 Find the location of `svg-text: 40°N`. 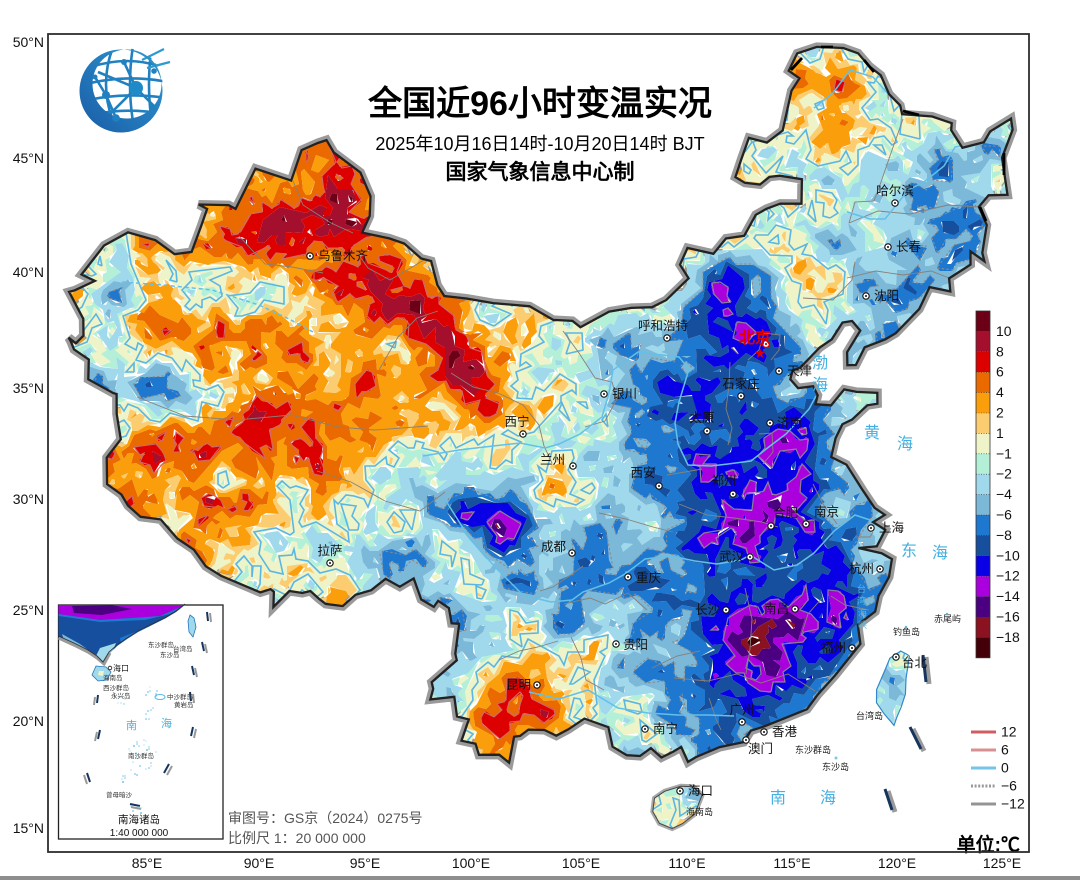

svg-text: 40°N is located at coordinates (28, 272).